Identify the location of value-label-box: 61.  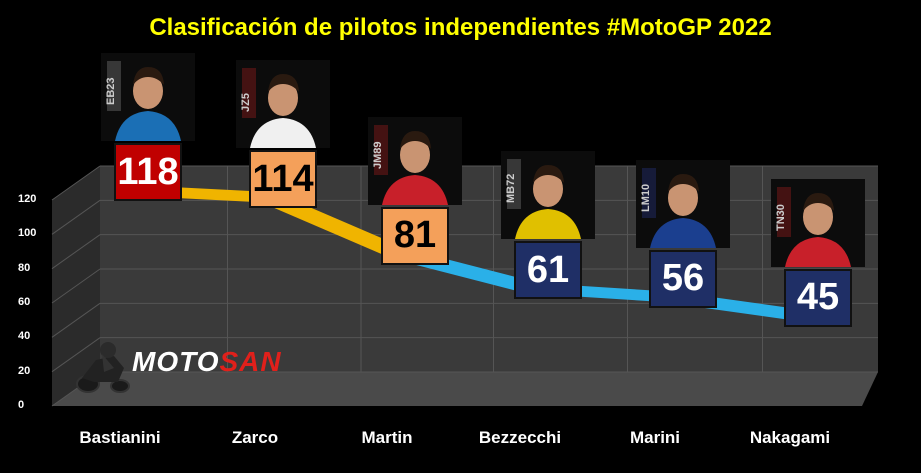
(548, 270).